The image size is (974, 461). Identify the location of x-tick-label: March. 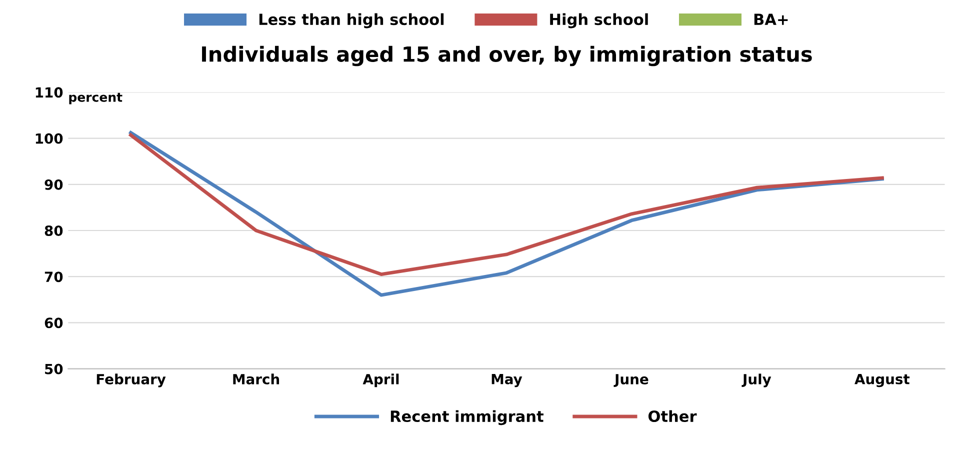
(256, 379).